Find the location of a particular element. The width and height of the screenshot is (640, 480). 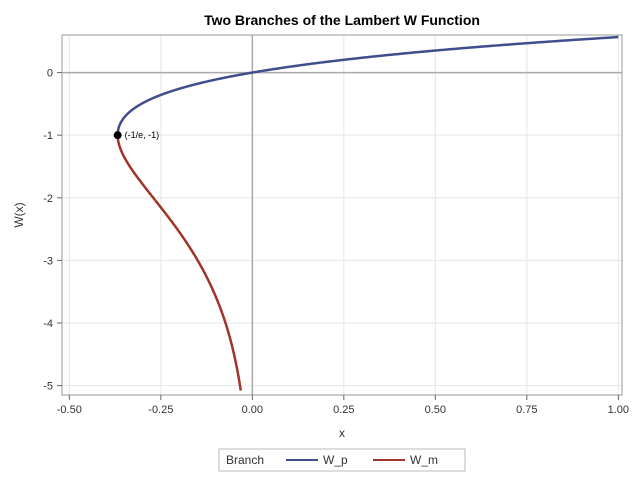

chart-title: Two Branches of the Lambert W Function is located at coordinates (342, 20).